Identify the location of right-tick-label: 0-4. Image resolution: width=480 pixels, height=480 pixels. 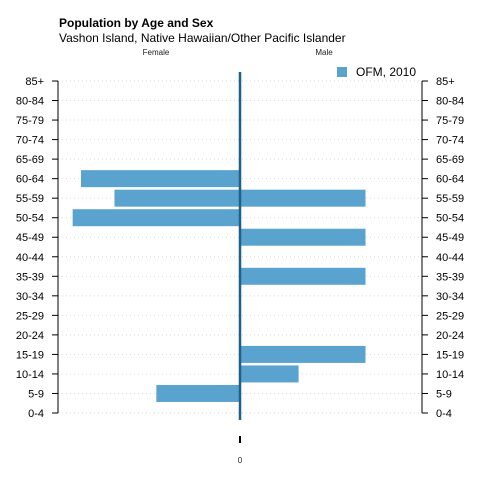
(444, 414).